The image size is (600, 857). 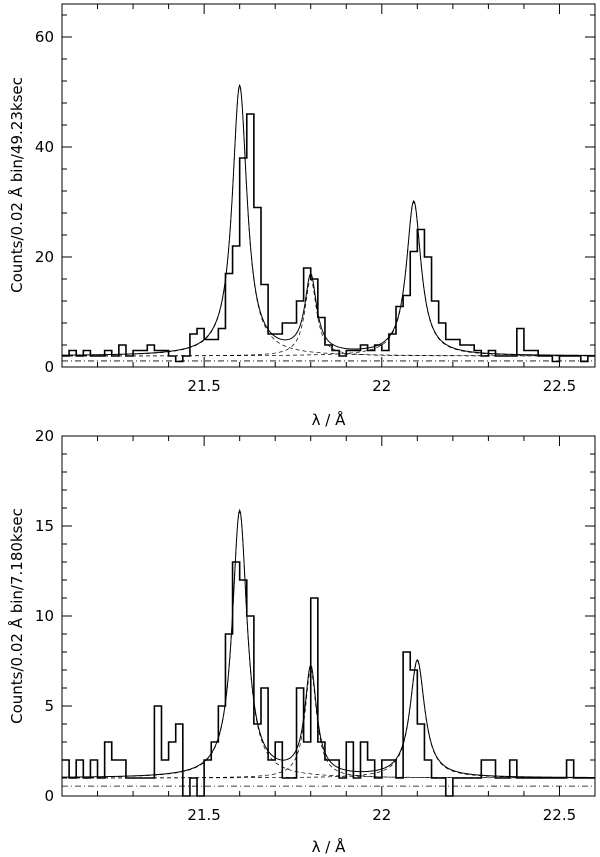 What do you see at coordinates (381, 815) in the screenshot?
I see `x-tick-label-bottom: 22` at bounding box center [381, 815].